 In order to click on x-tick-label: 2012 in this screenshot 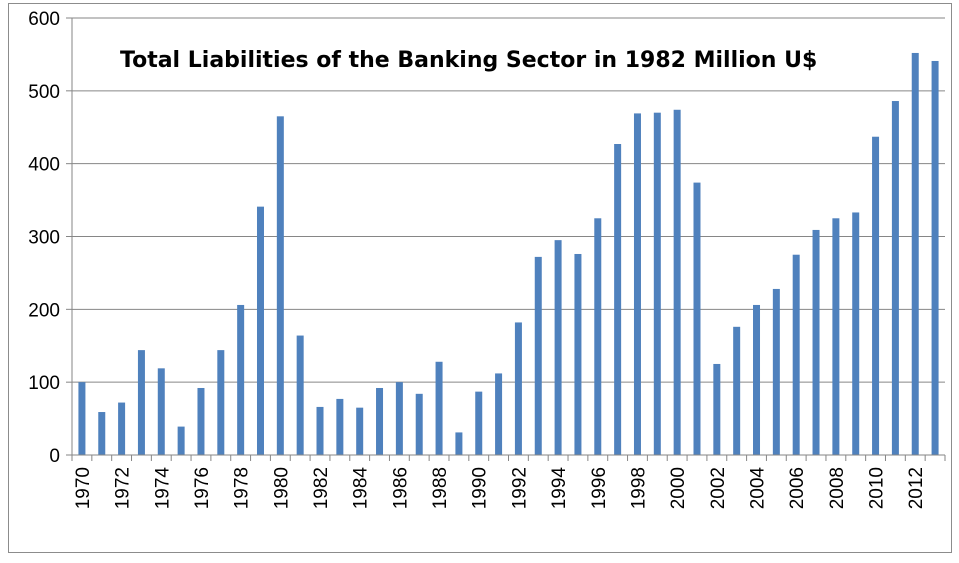, I will do `click(916, 488)`.